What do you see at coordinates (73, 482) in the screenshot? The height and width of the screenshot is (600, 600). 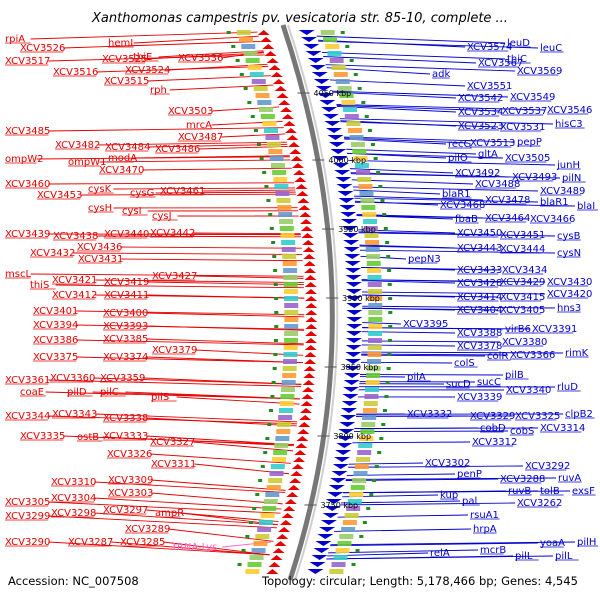 I see `forward-gene-label: XCV3310` at bounding box center [73, 482].